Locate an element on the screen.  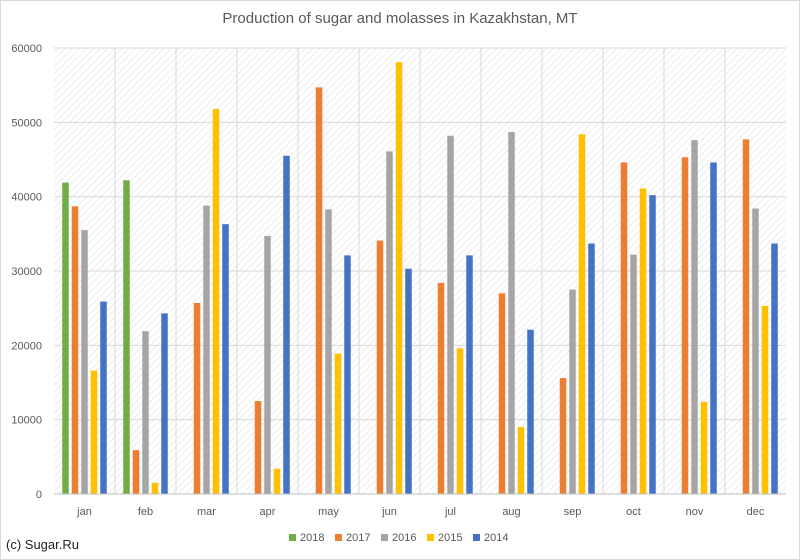
bar-2016-oct is located at coordinates (633, 374).